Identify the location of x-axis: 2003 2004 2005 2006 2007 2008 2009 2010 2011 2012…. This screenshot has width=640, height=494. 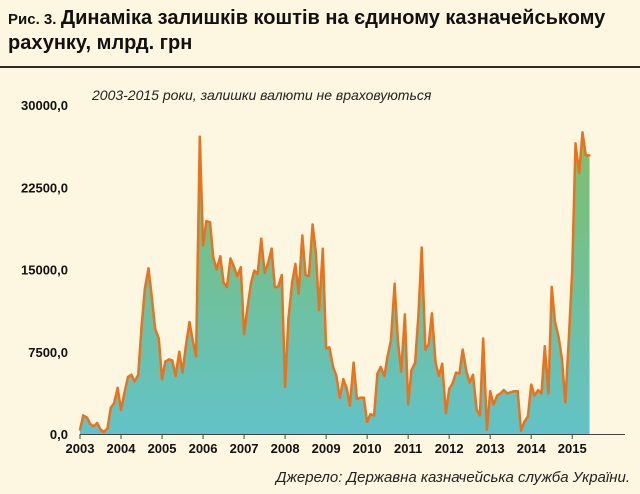
(345, 445).